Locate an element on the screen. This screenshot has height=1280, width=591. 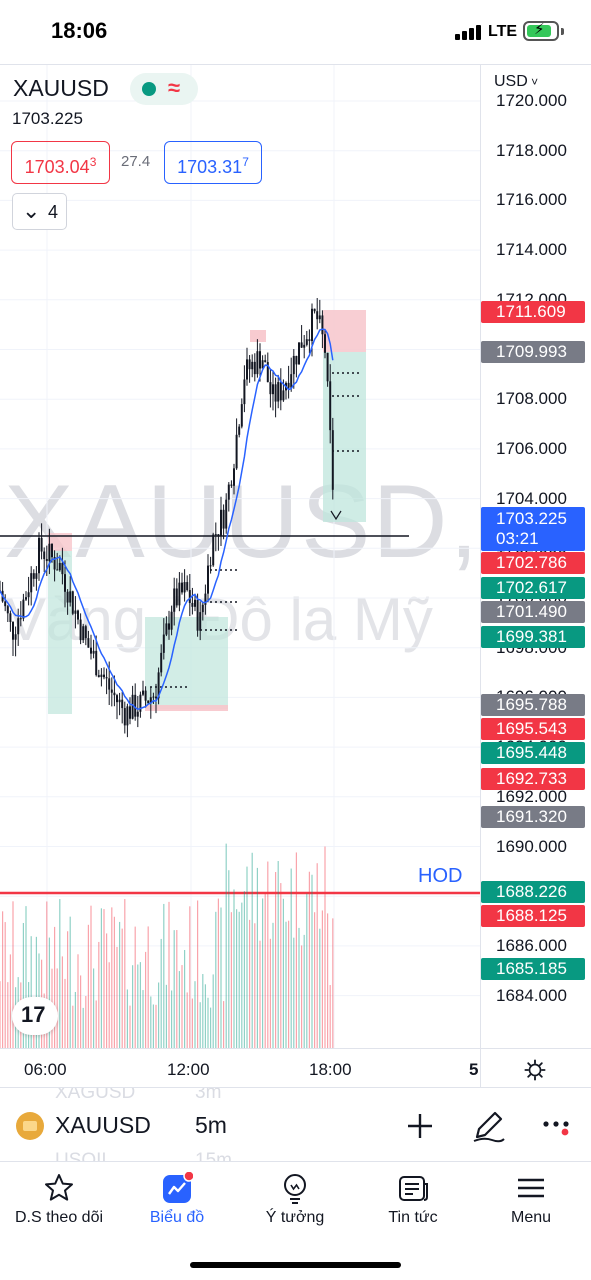
arrow-marker is located at coordinates (336, 515).